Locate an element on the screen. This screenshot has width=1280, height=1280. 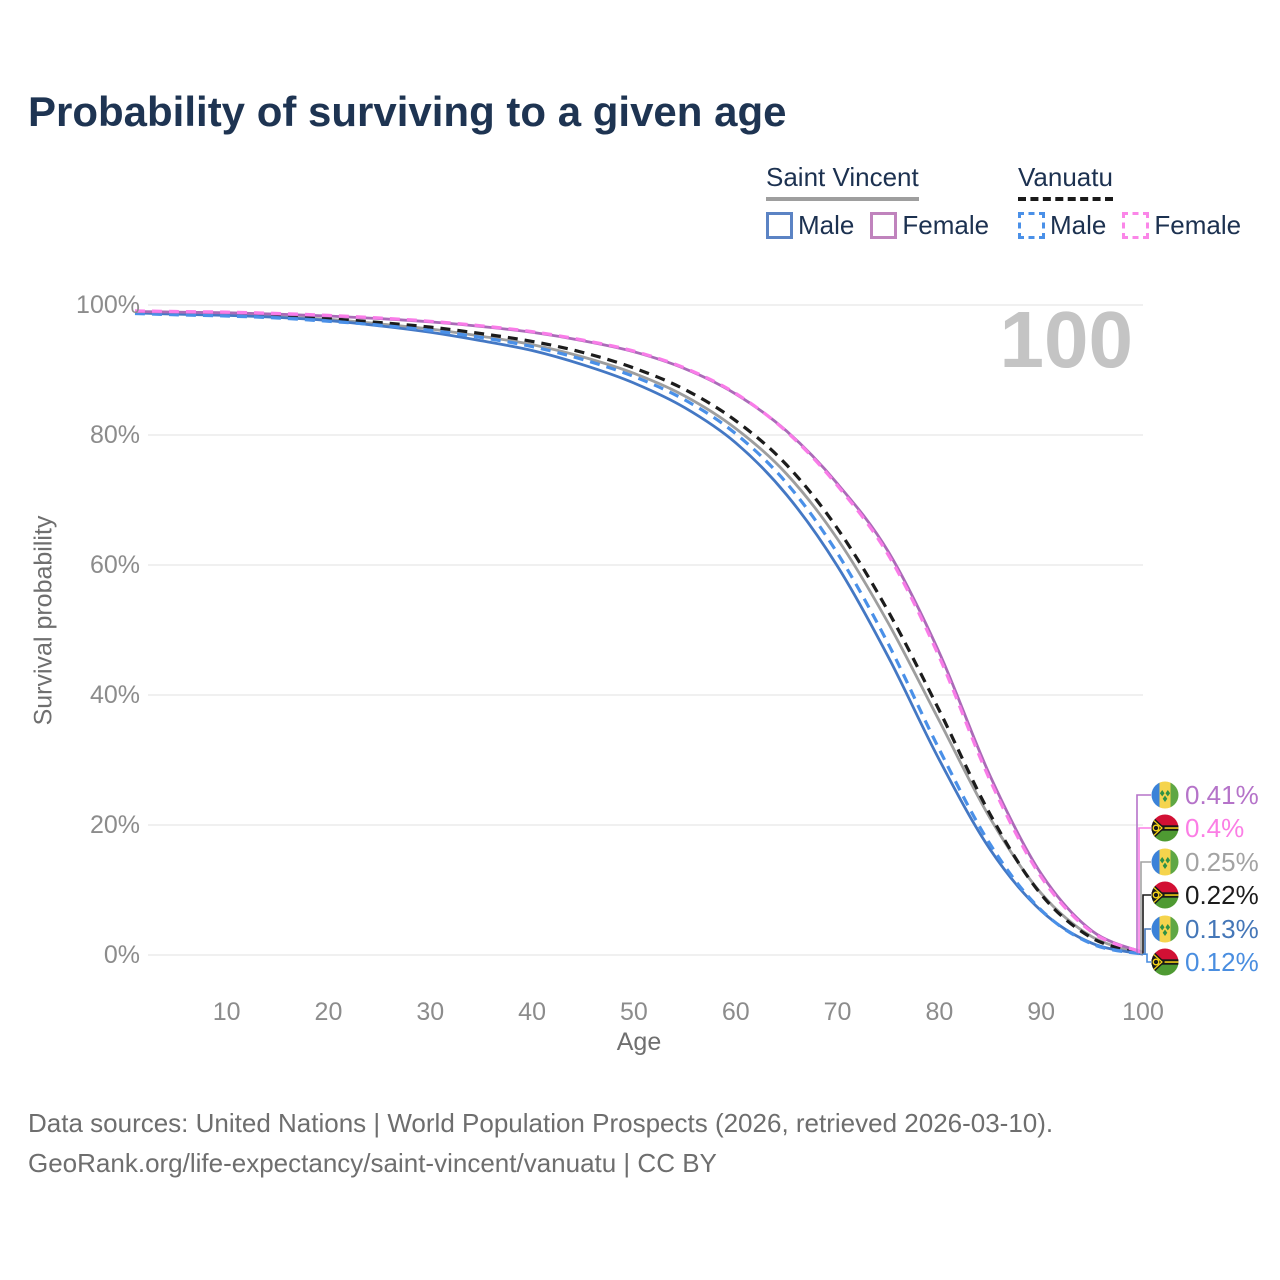
end-label-0.12pct: 0.12% is located at coordinates (1205, 962).